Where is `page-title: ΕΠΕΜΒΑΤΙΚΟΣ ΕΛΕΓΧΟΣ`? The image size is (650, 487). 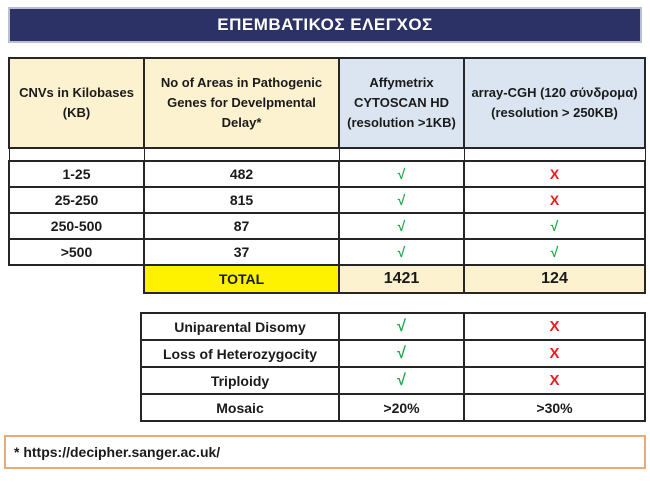 page-title: ΕΠΕΜΒΑΤΙΚΟΣ ΕΛΕΓΧΟΣ is located at coordinates (325, 24).